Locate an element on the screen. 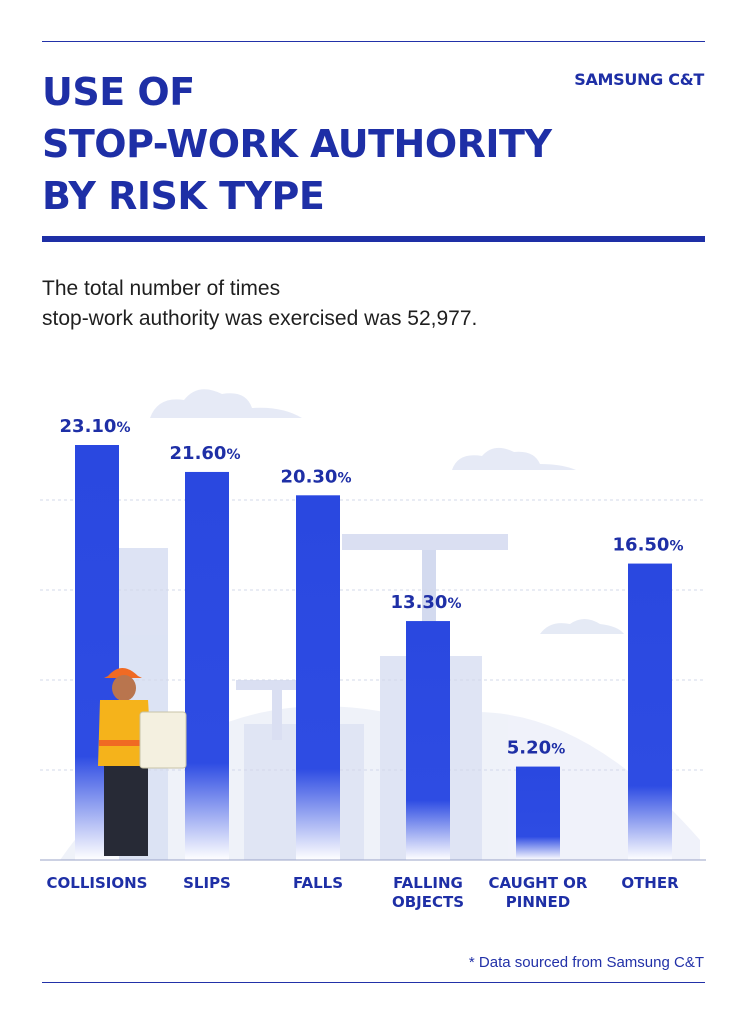 The image size is (746, 1024). category-label-0: COLLISIONS is located at coordinates (97, 883).